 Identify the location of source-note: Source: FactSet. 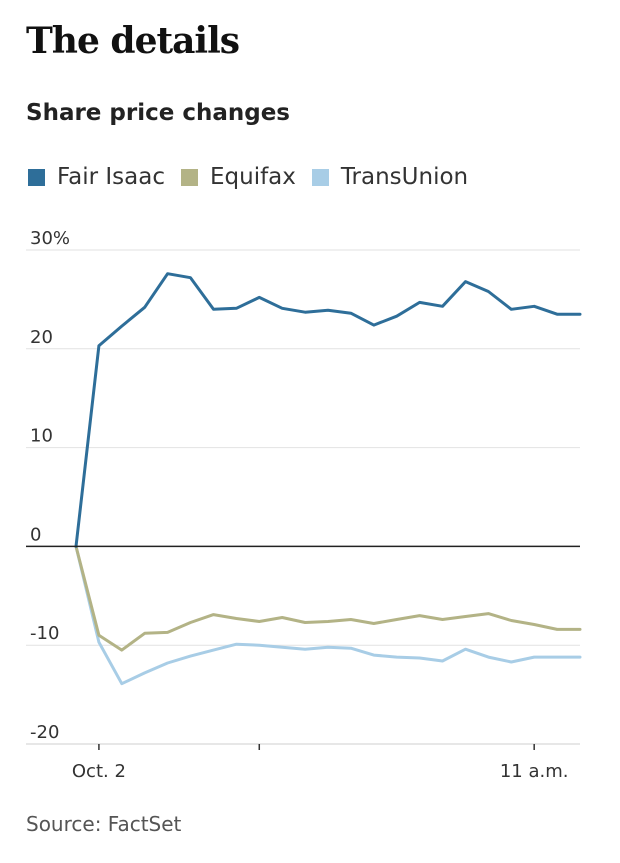
(104, 824).